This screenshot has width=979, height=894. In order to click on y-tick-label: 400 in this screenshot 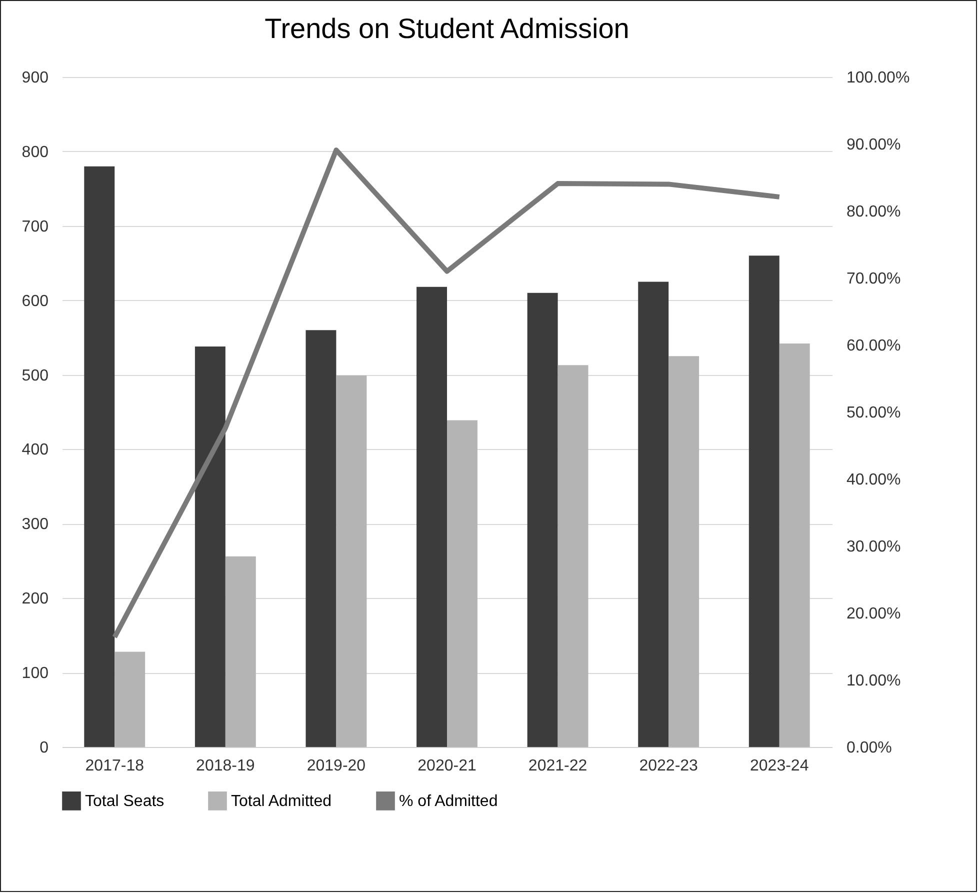, I will do `click(35, 450)`.